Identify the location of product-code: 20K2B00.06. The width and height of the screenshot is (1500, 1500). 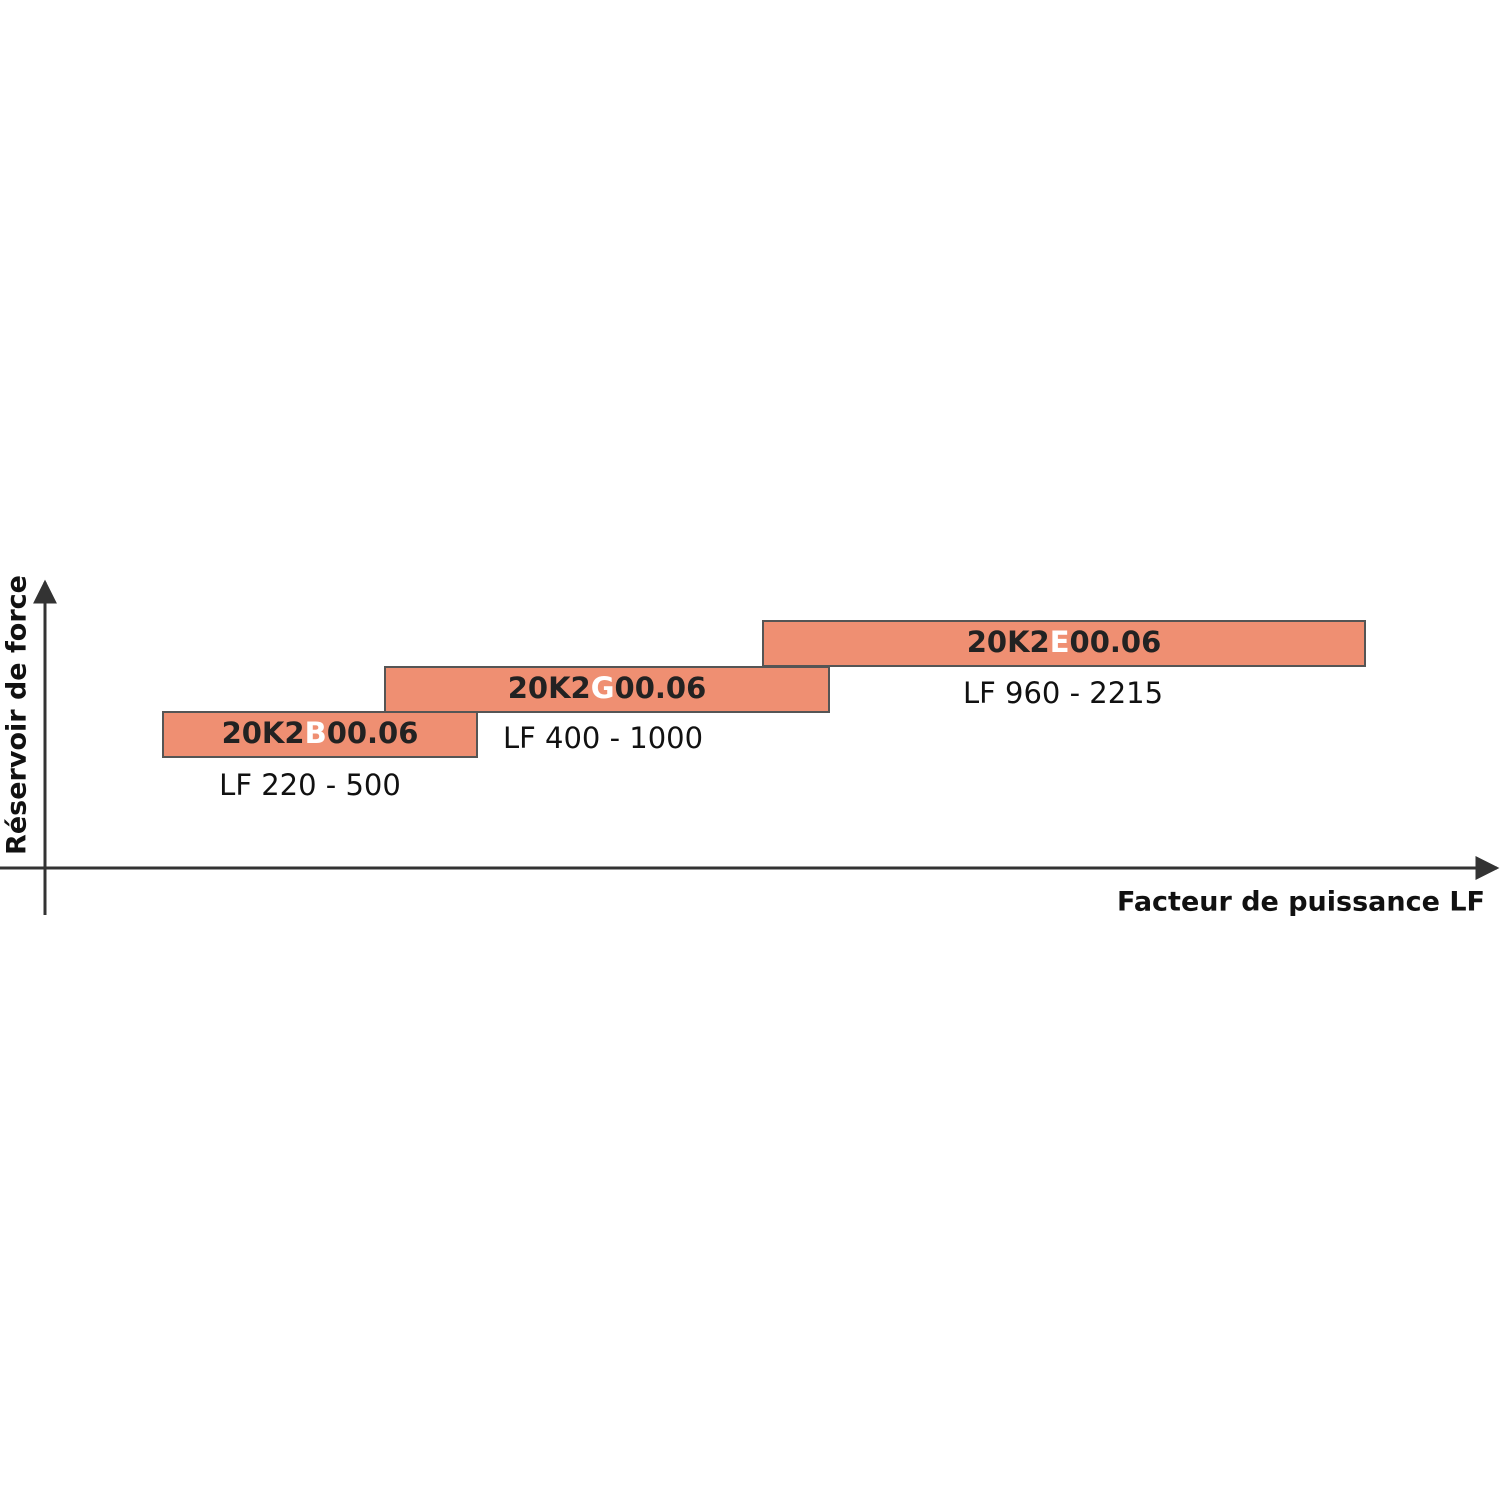
(320, 733).